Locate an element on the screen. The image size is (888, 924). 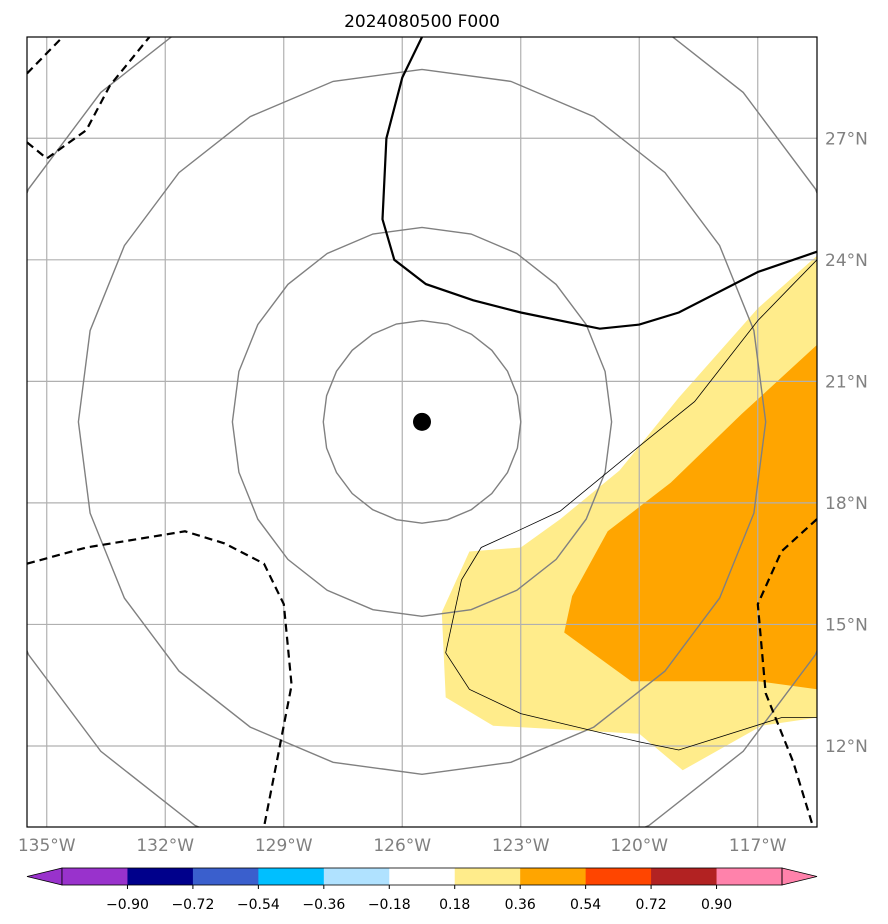
lon-label-2: 129°W is located at coordinates (284, 846).